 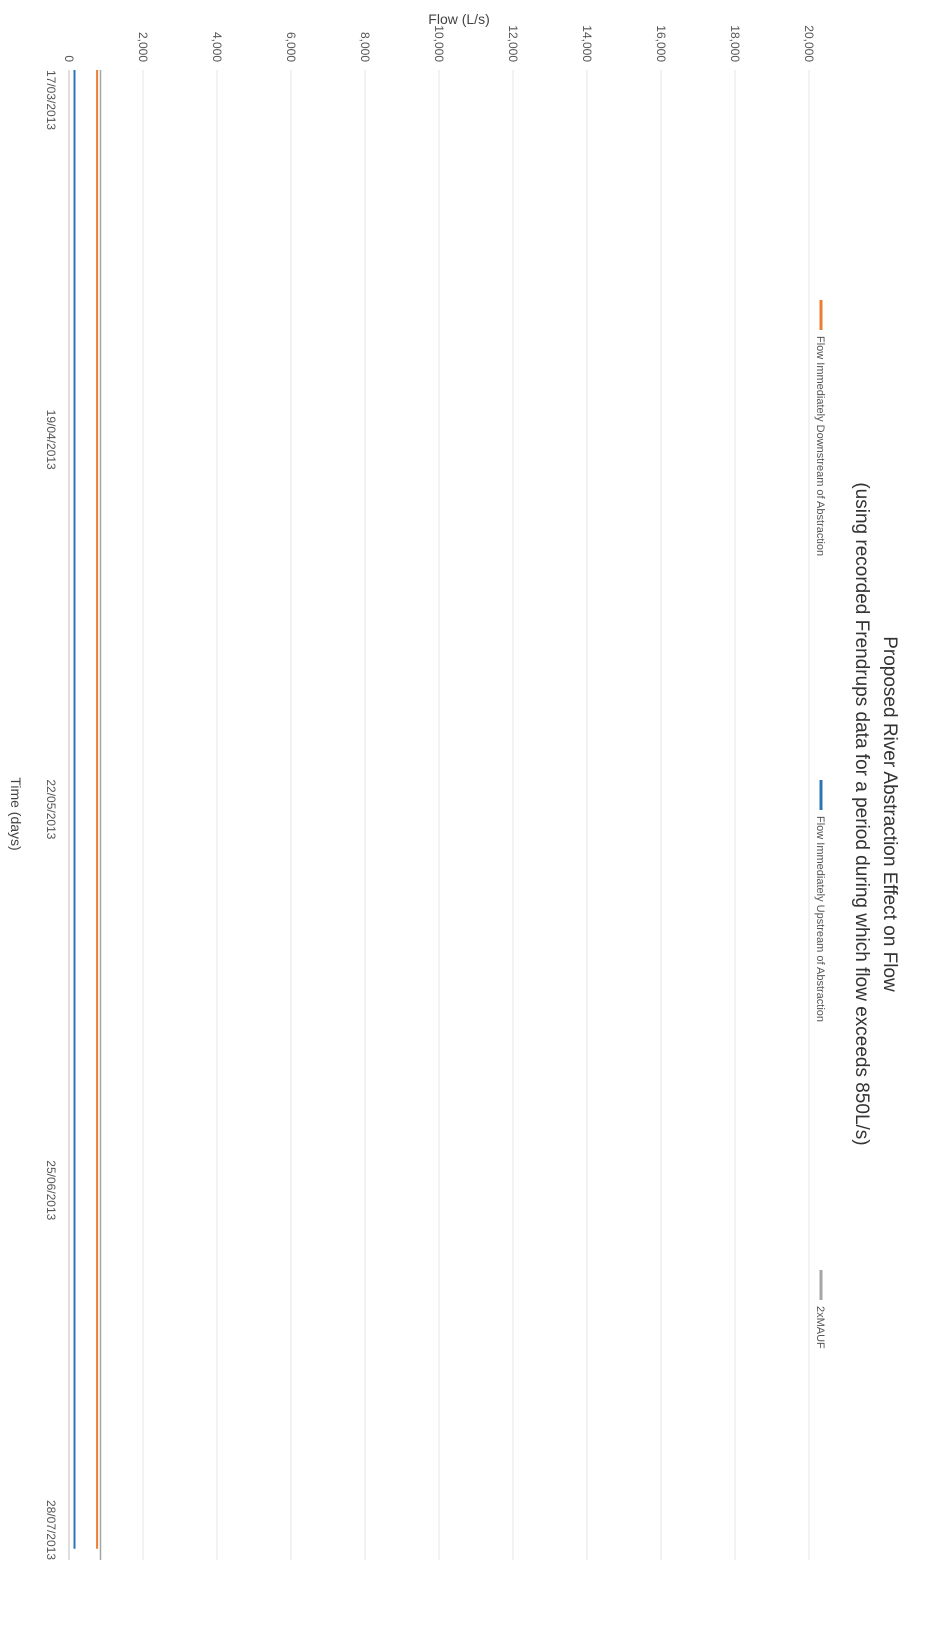 What do you see at coordinates (217, 47) in the screenshot?
I see `y-tick-label: 4,000` at bounding box center [217, 47].